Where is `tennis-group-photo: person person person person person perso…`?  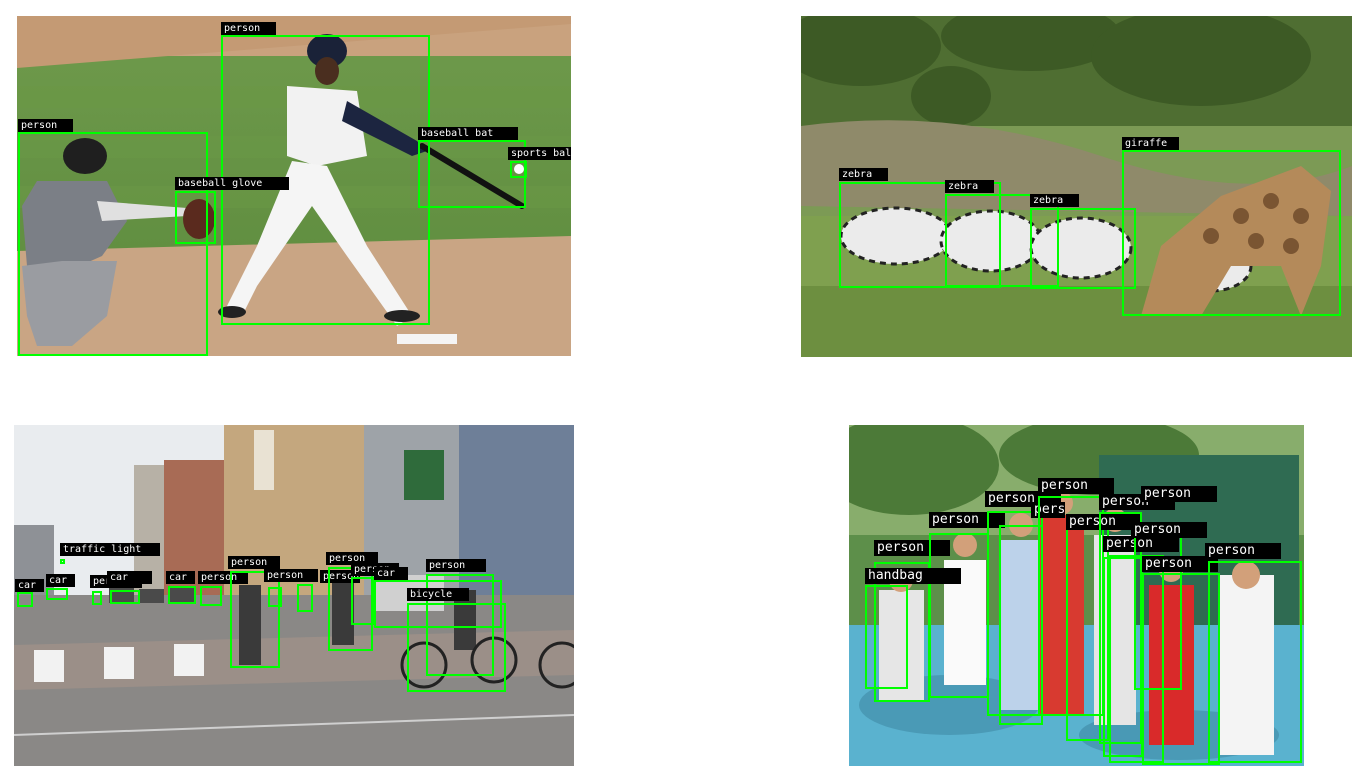 tennis-group-photo: person person person person person perso… is located at coordinates (1076, 595).